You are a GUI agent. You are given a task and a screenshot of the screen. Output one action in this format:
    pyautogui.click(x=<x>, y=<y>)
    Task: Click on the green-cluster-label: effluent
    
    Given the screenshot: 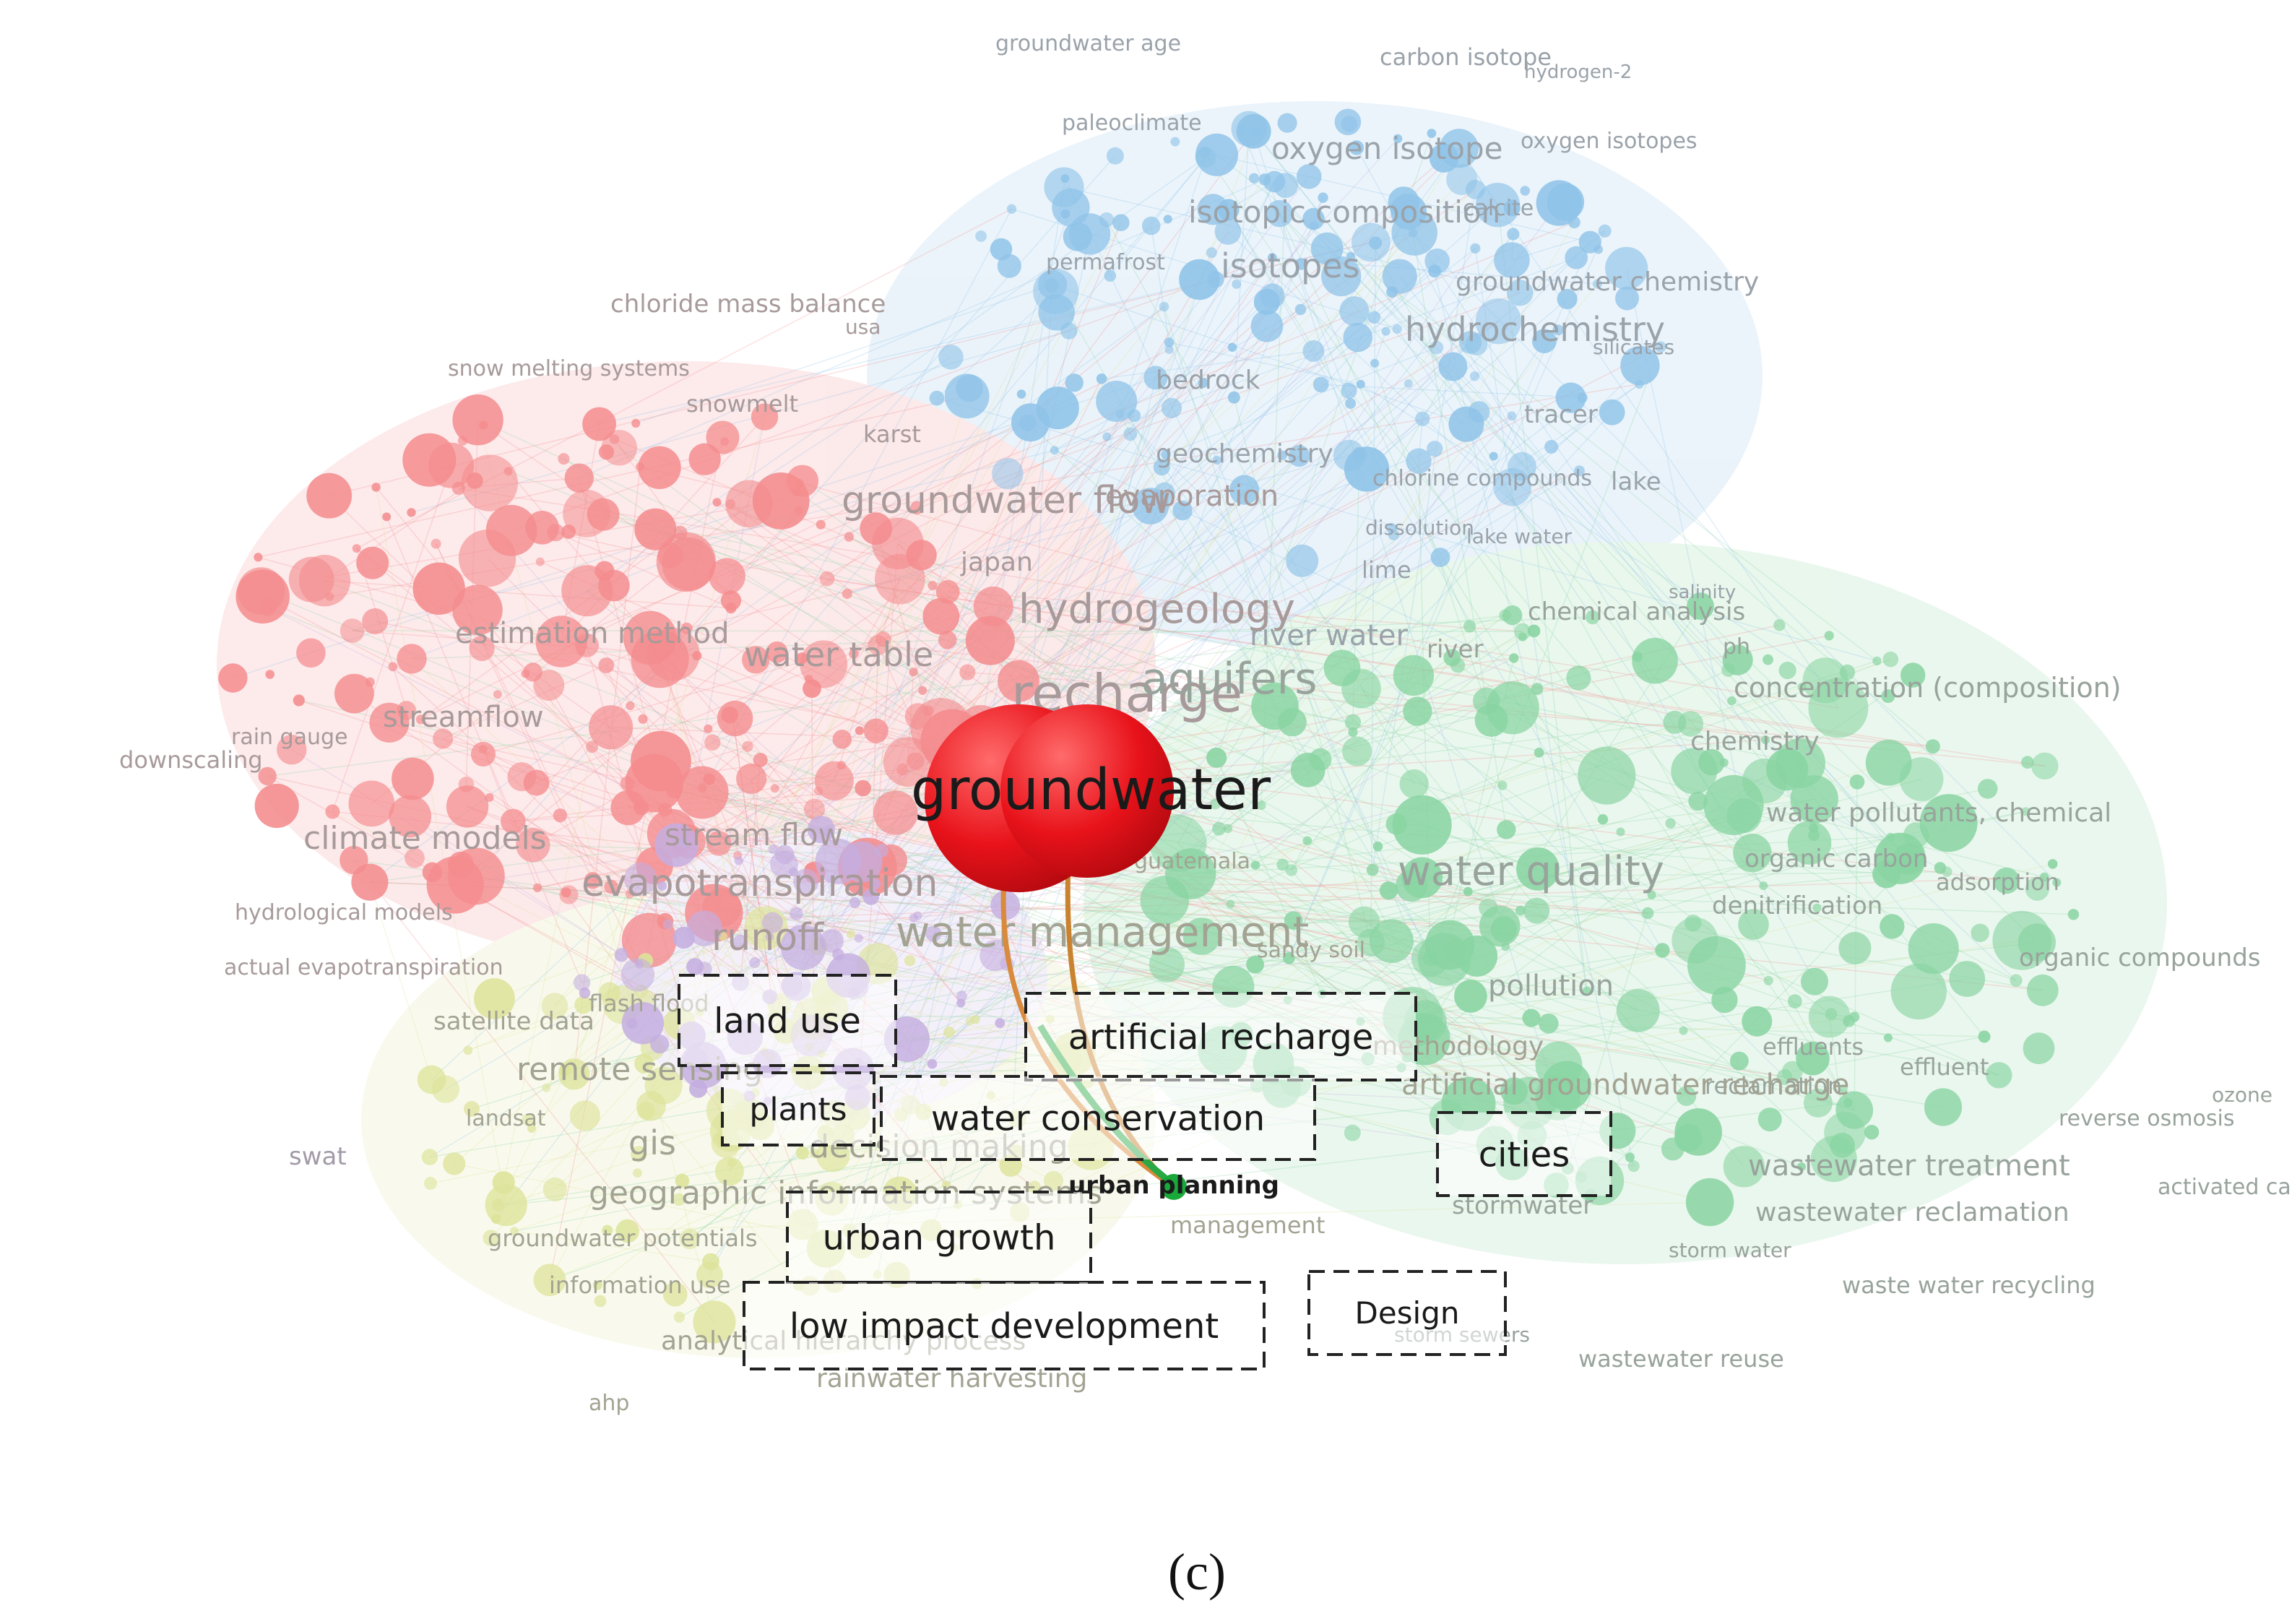 What is the action you would take?
    pyautogui.click(x=1945, y=1067)
    